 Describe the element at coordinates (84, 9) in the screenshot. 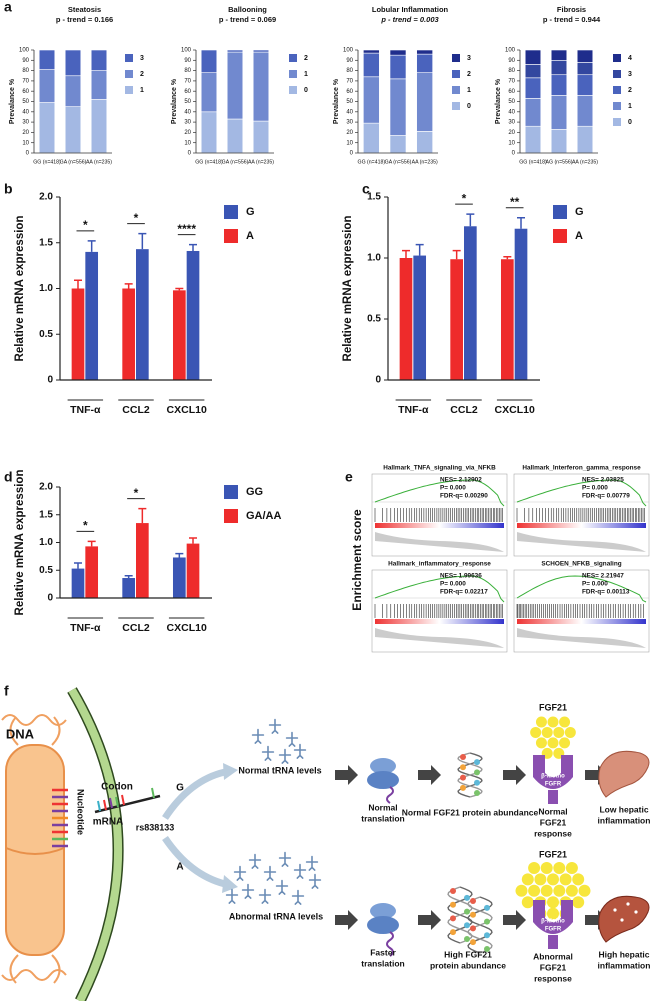

I see `chart-title: Steatosis` at that location.